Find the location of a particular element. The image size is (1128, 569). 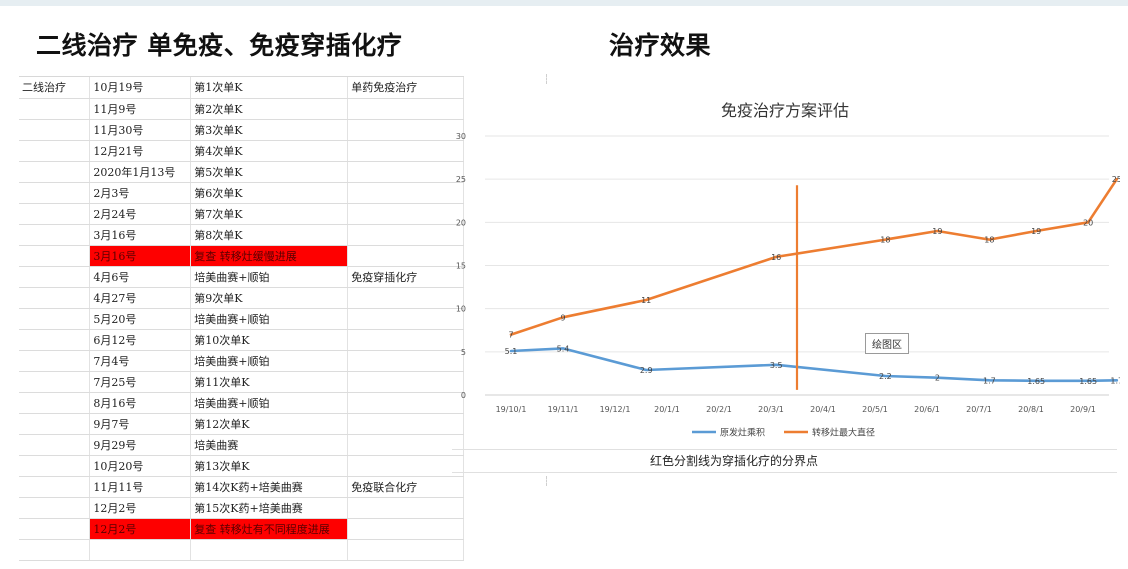

x-tick-label: 19/10/1 is located at coordinates (511, 409).